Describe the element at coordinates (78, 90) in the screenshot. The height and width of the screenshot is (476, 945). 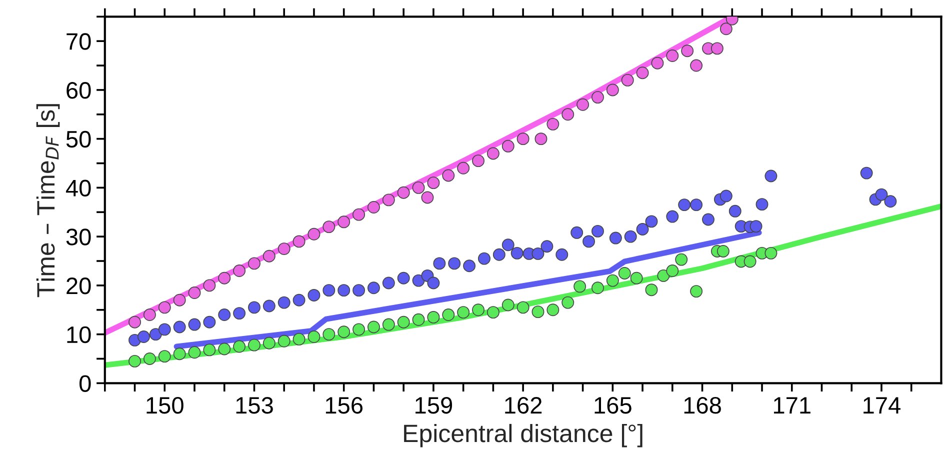
I see `y-tick-label: 60` at that location.